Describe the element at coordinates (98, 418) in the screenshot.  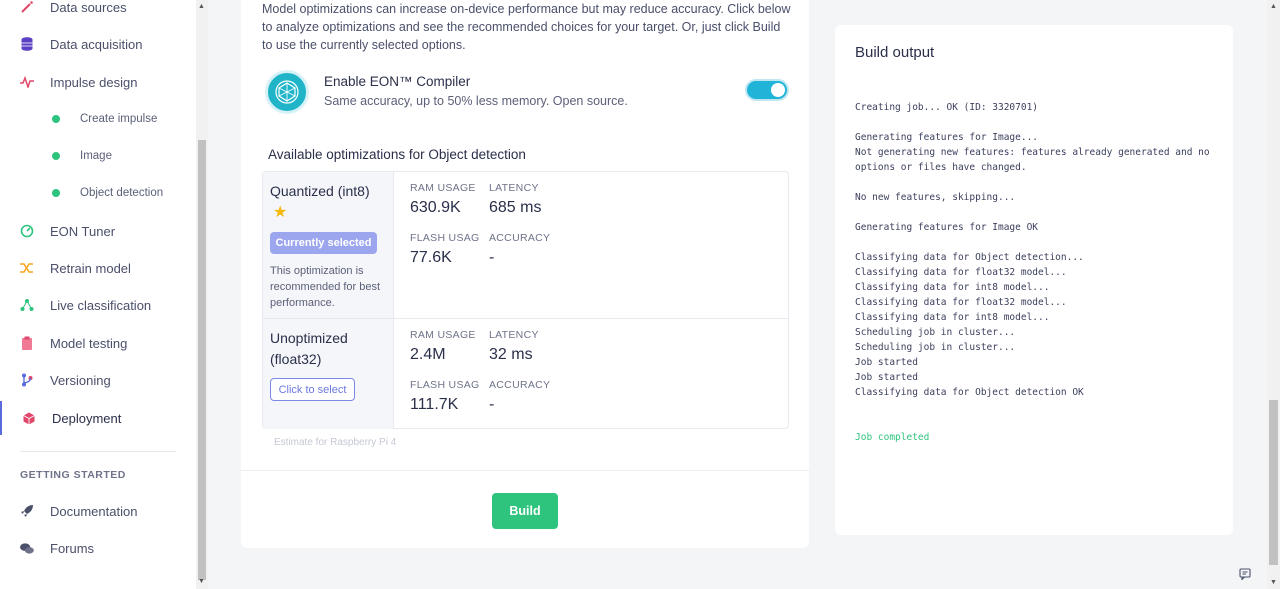
I see `sidebar-item-deployment: Deployment` at that location.